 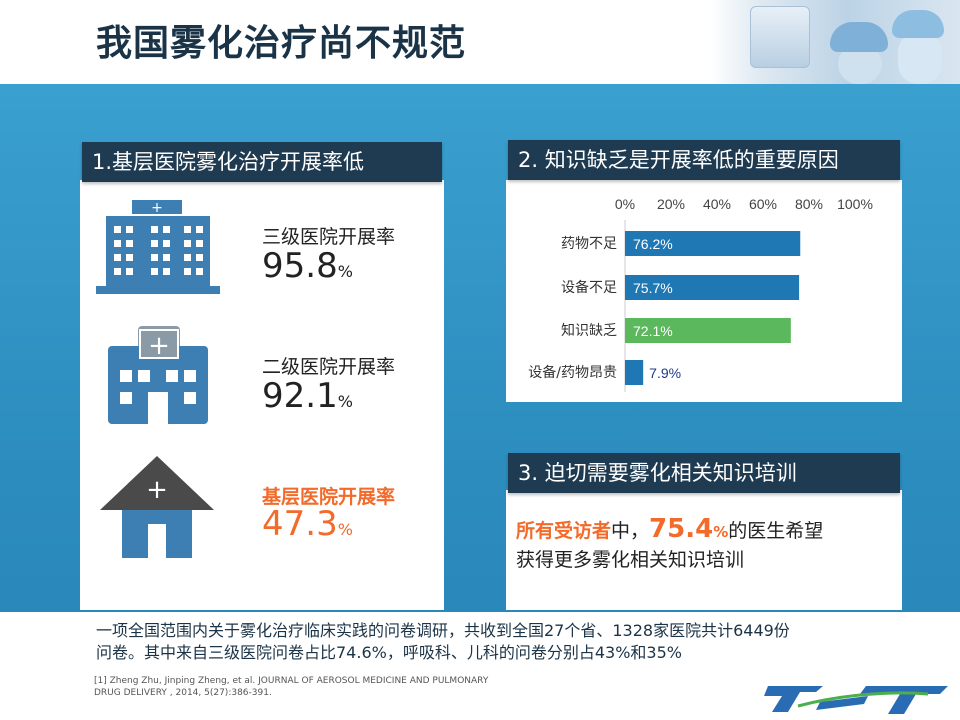 I want to click on panel2-heading: 2. 知识缺乏是开展率低的重要原因, so click(x=704, y=160).